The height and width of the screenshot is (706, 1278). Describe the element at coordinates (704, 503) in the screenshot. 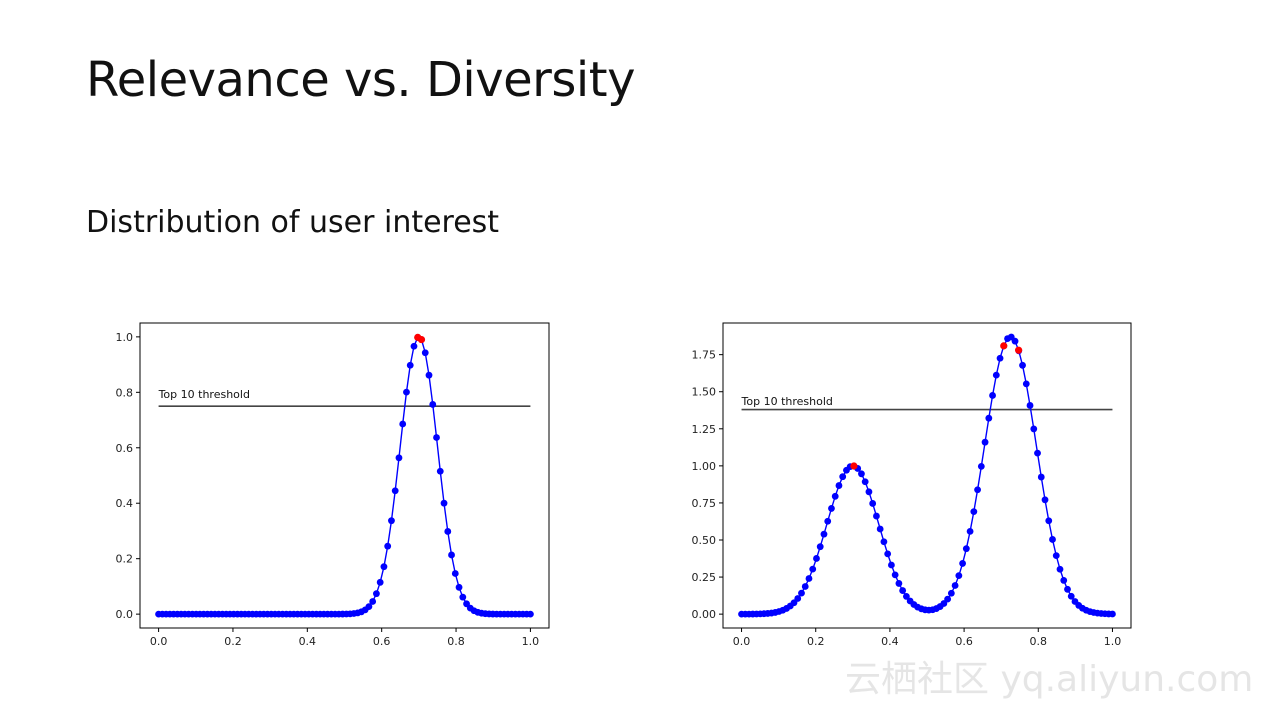

I see `y-tick-label: 0.75` at that location.